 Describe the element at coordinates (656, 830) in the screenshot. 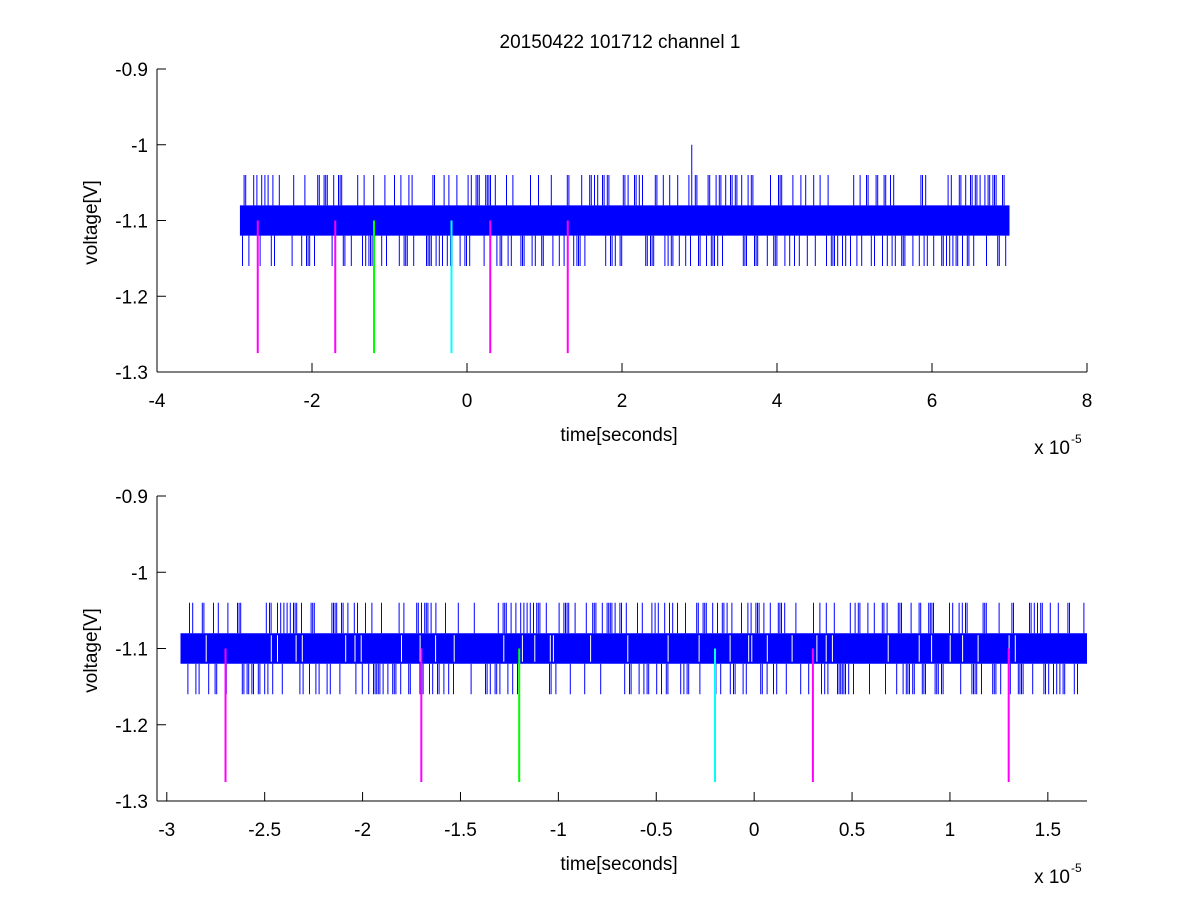

I see `x-tick-label: -0.5` at that location.